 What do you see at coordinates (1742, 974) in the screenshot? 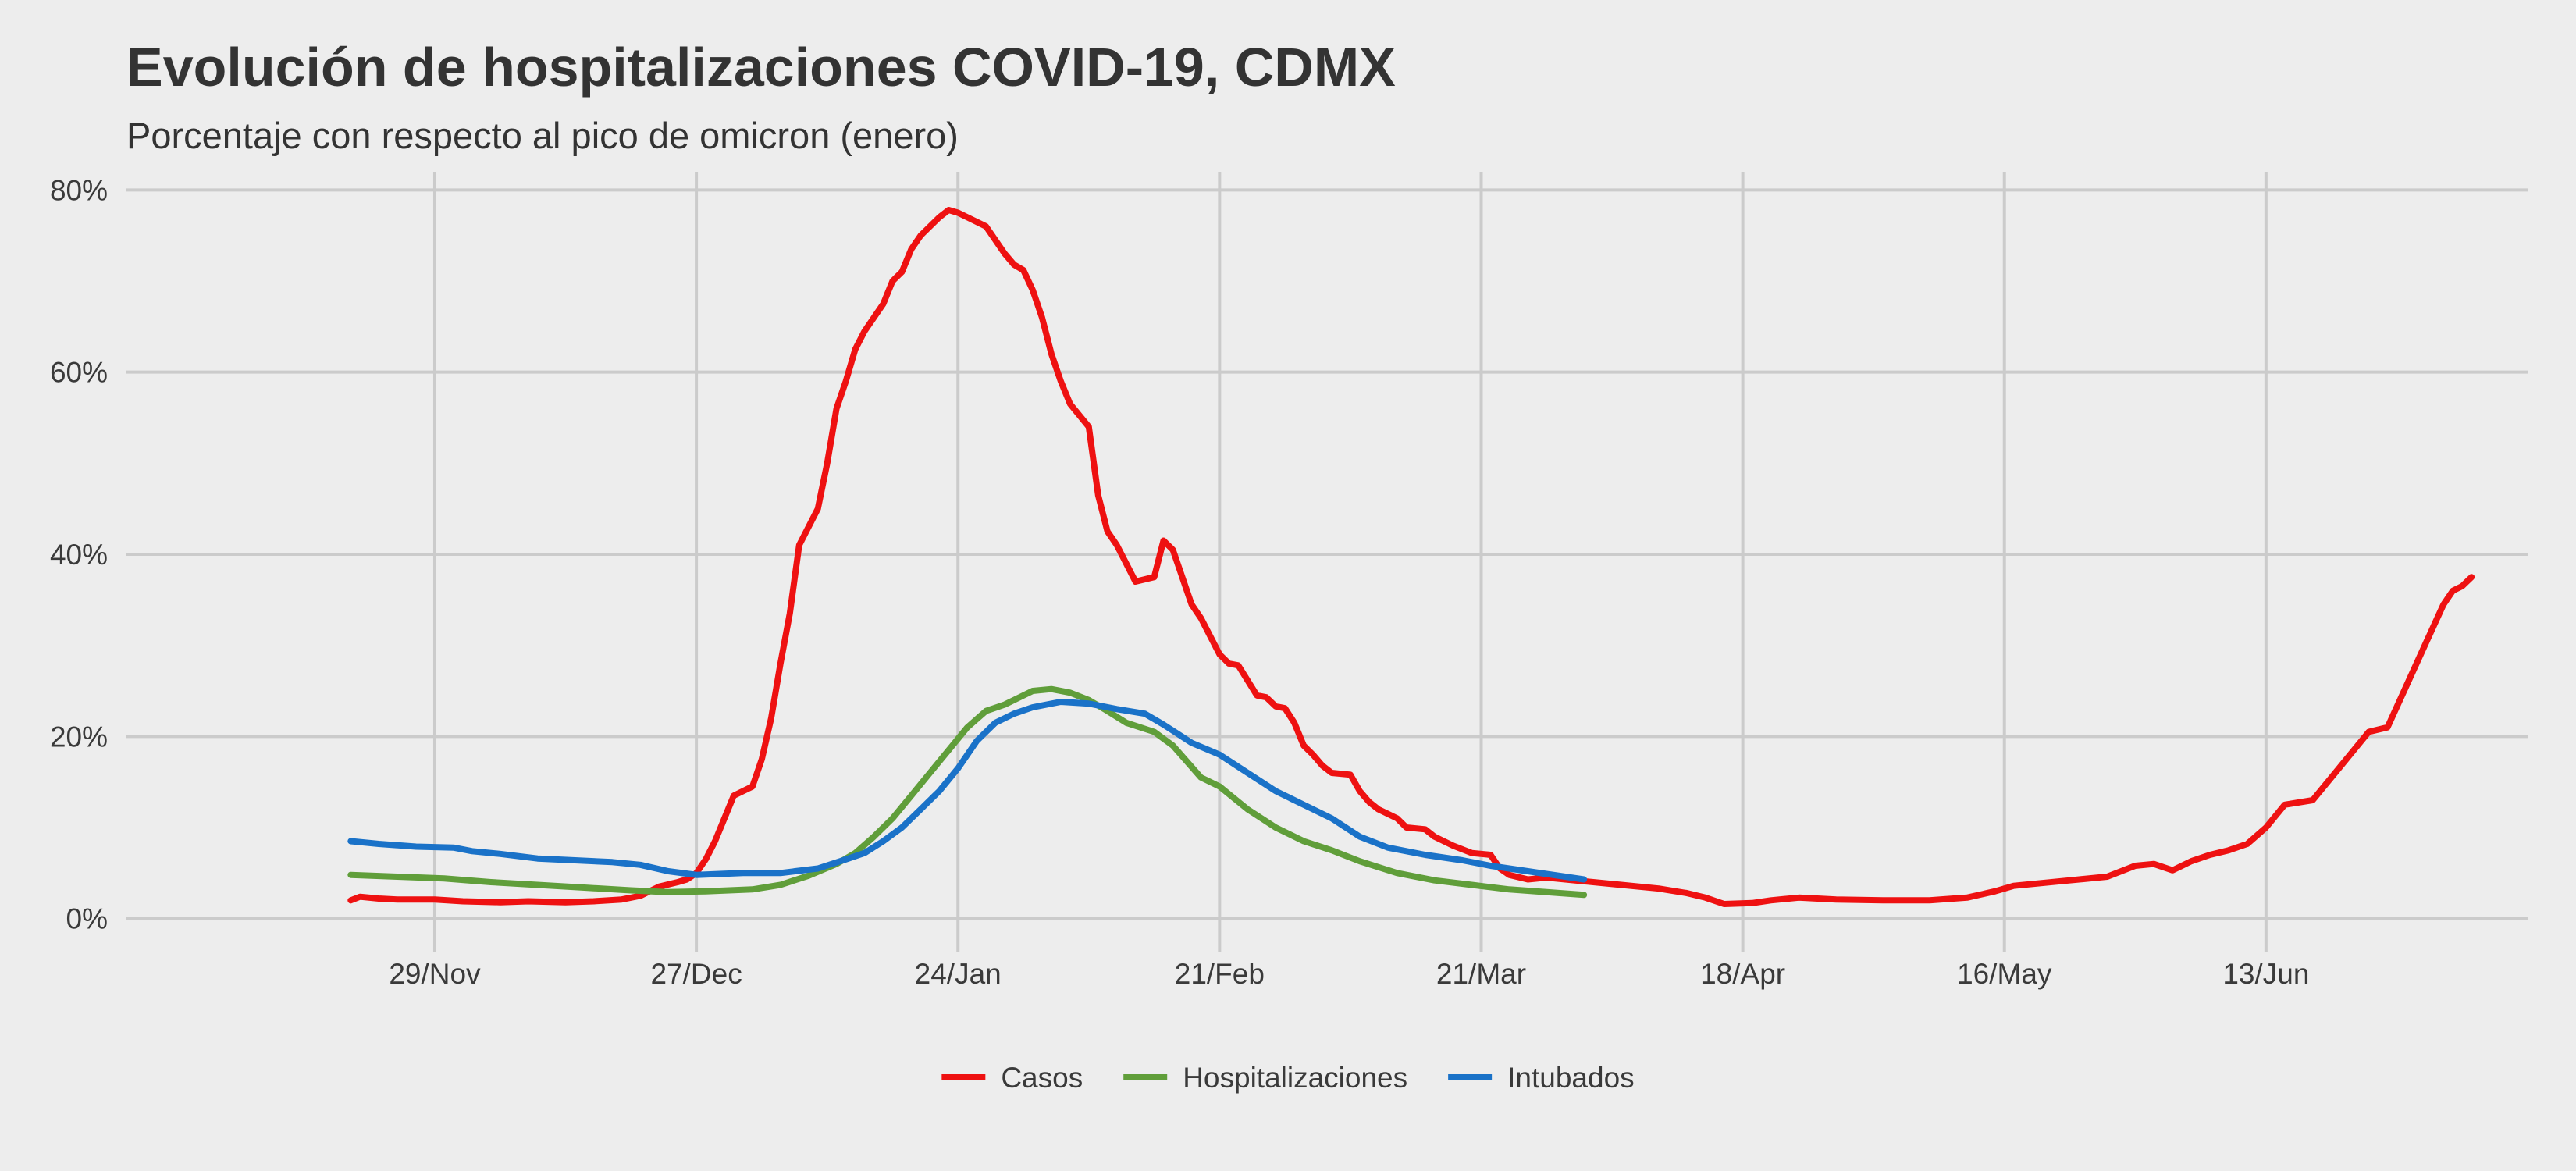
I see `x-tick-label: 18/Apr` at bounding box center [1742, 974].